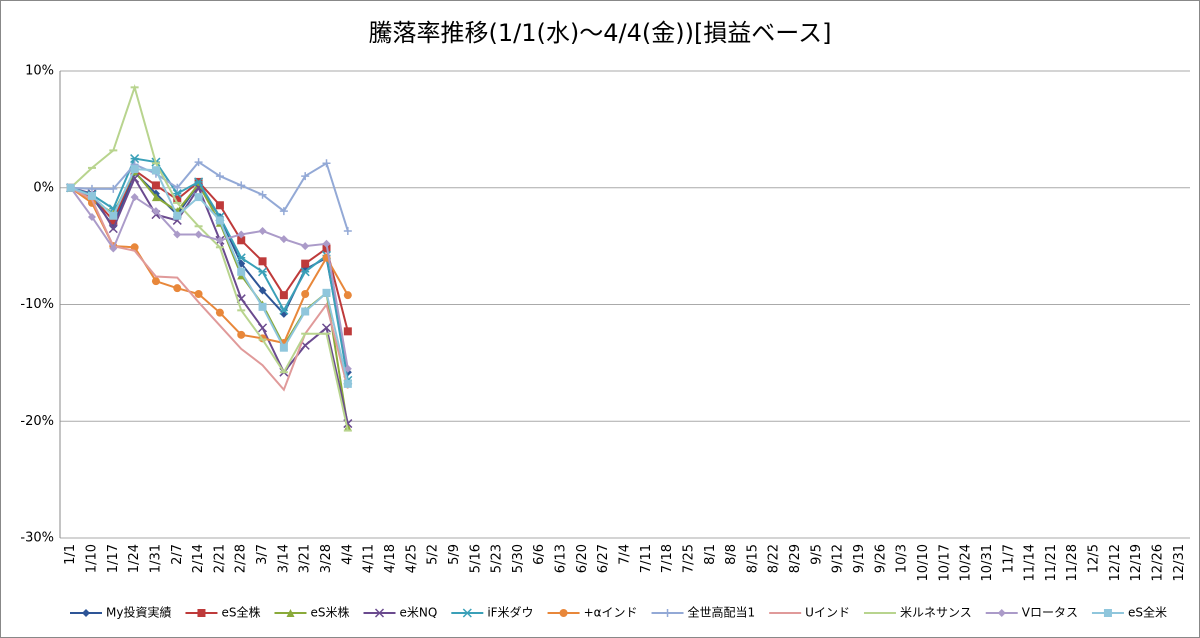 This screenshot has height=638, width=1200. Describe the element at coordinates (262, 554) in the screenshot. I see `x-tick-label: 3/7` at that location.